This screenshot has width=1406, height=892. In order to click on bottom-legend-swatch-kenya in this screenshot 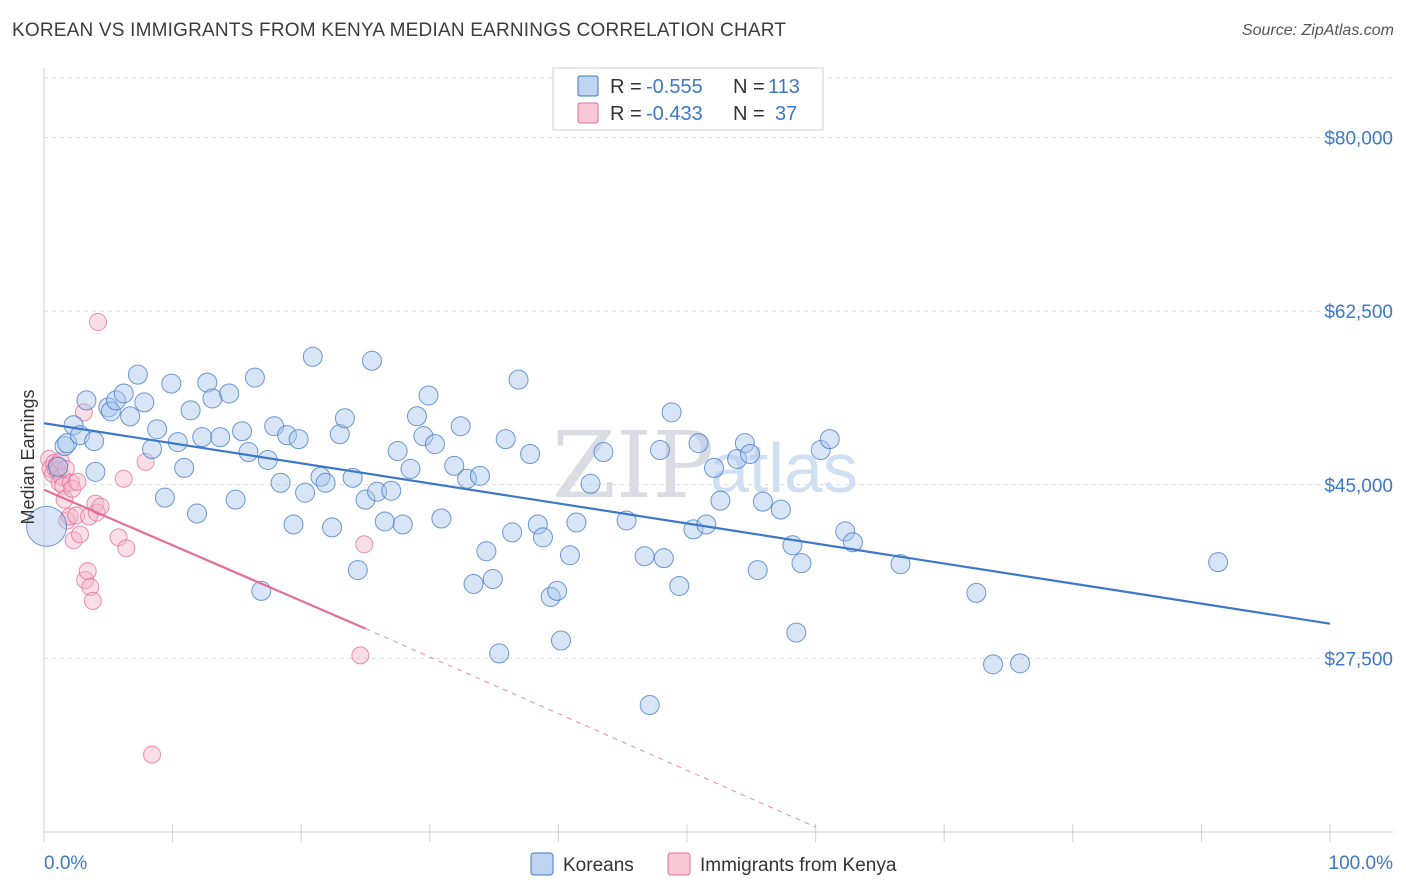, I will do `click(679, 864)`.